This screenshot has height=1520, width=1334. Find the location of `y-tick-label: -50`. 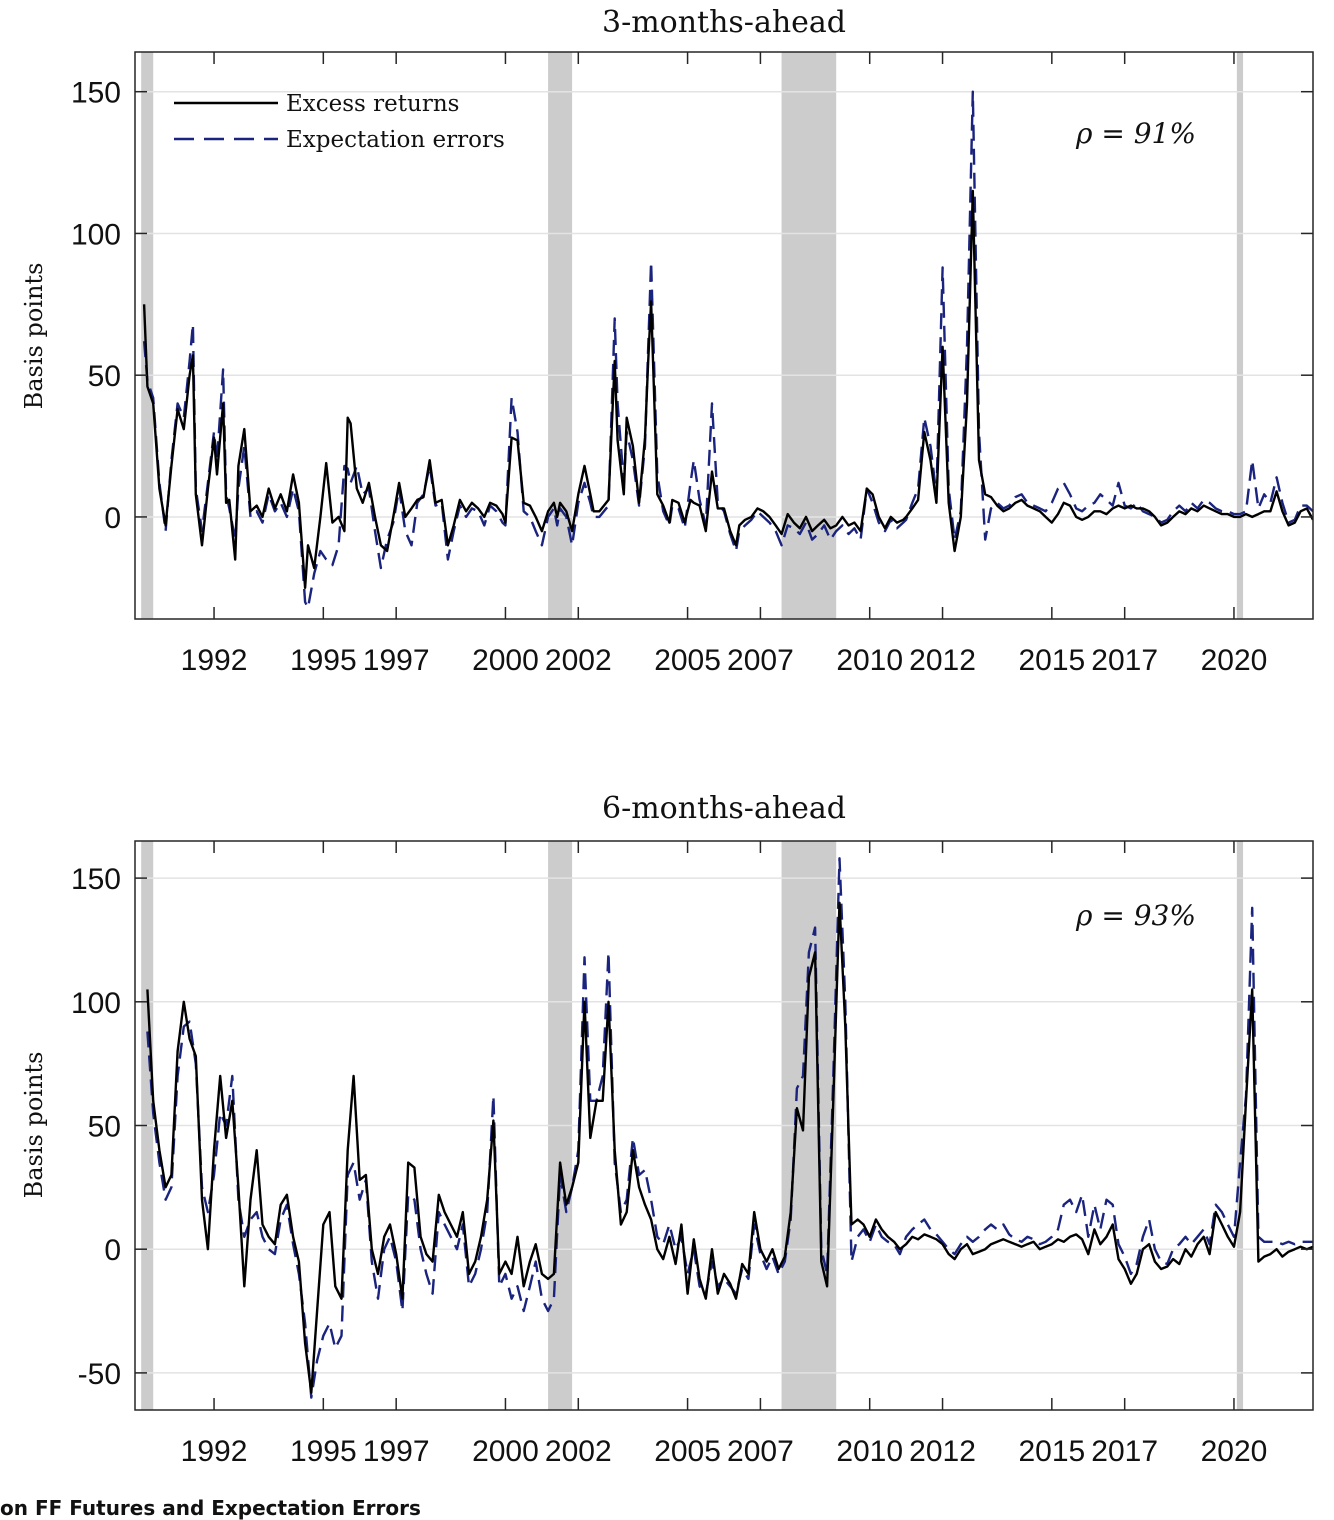

y-tick-label: -50 is located at coordinates (99, 1374).